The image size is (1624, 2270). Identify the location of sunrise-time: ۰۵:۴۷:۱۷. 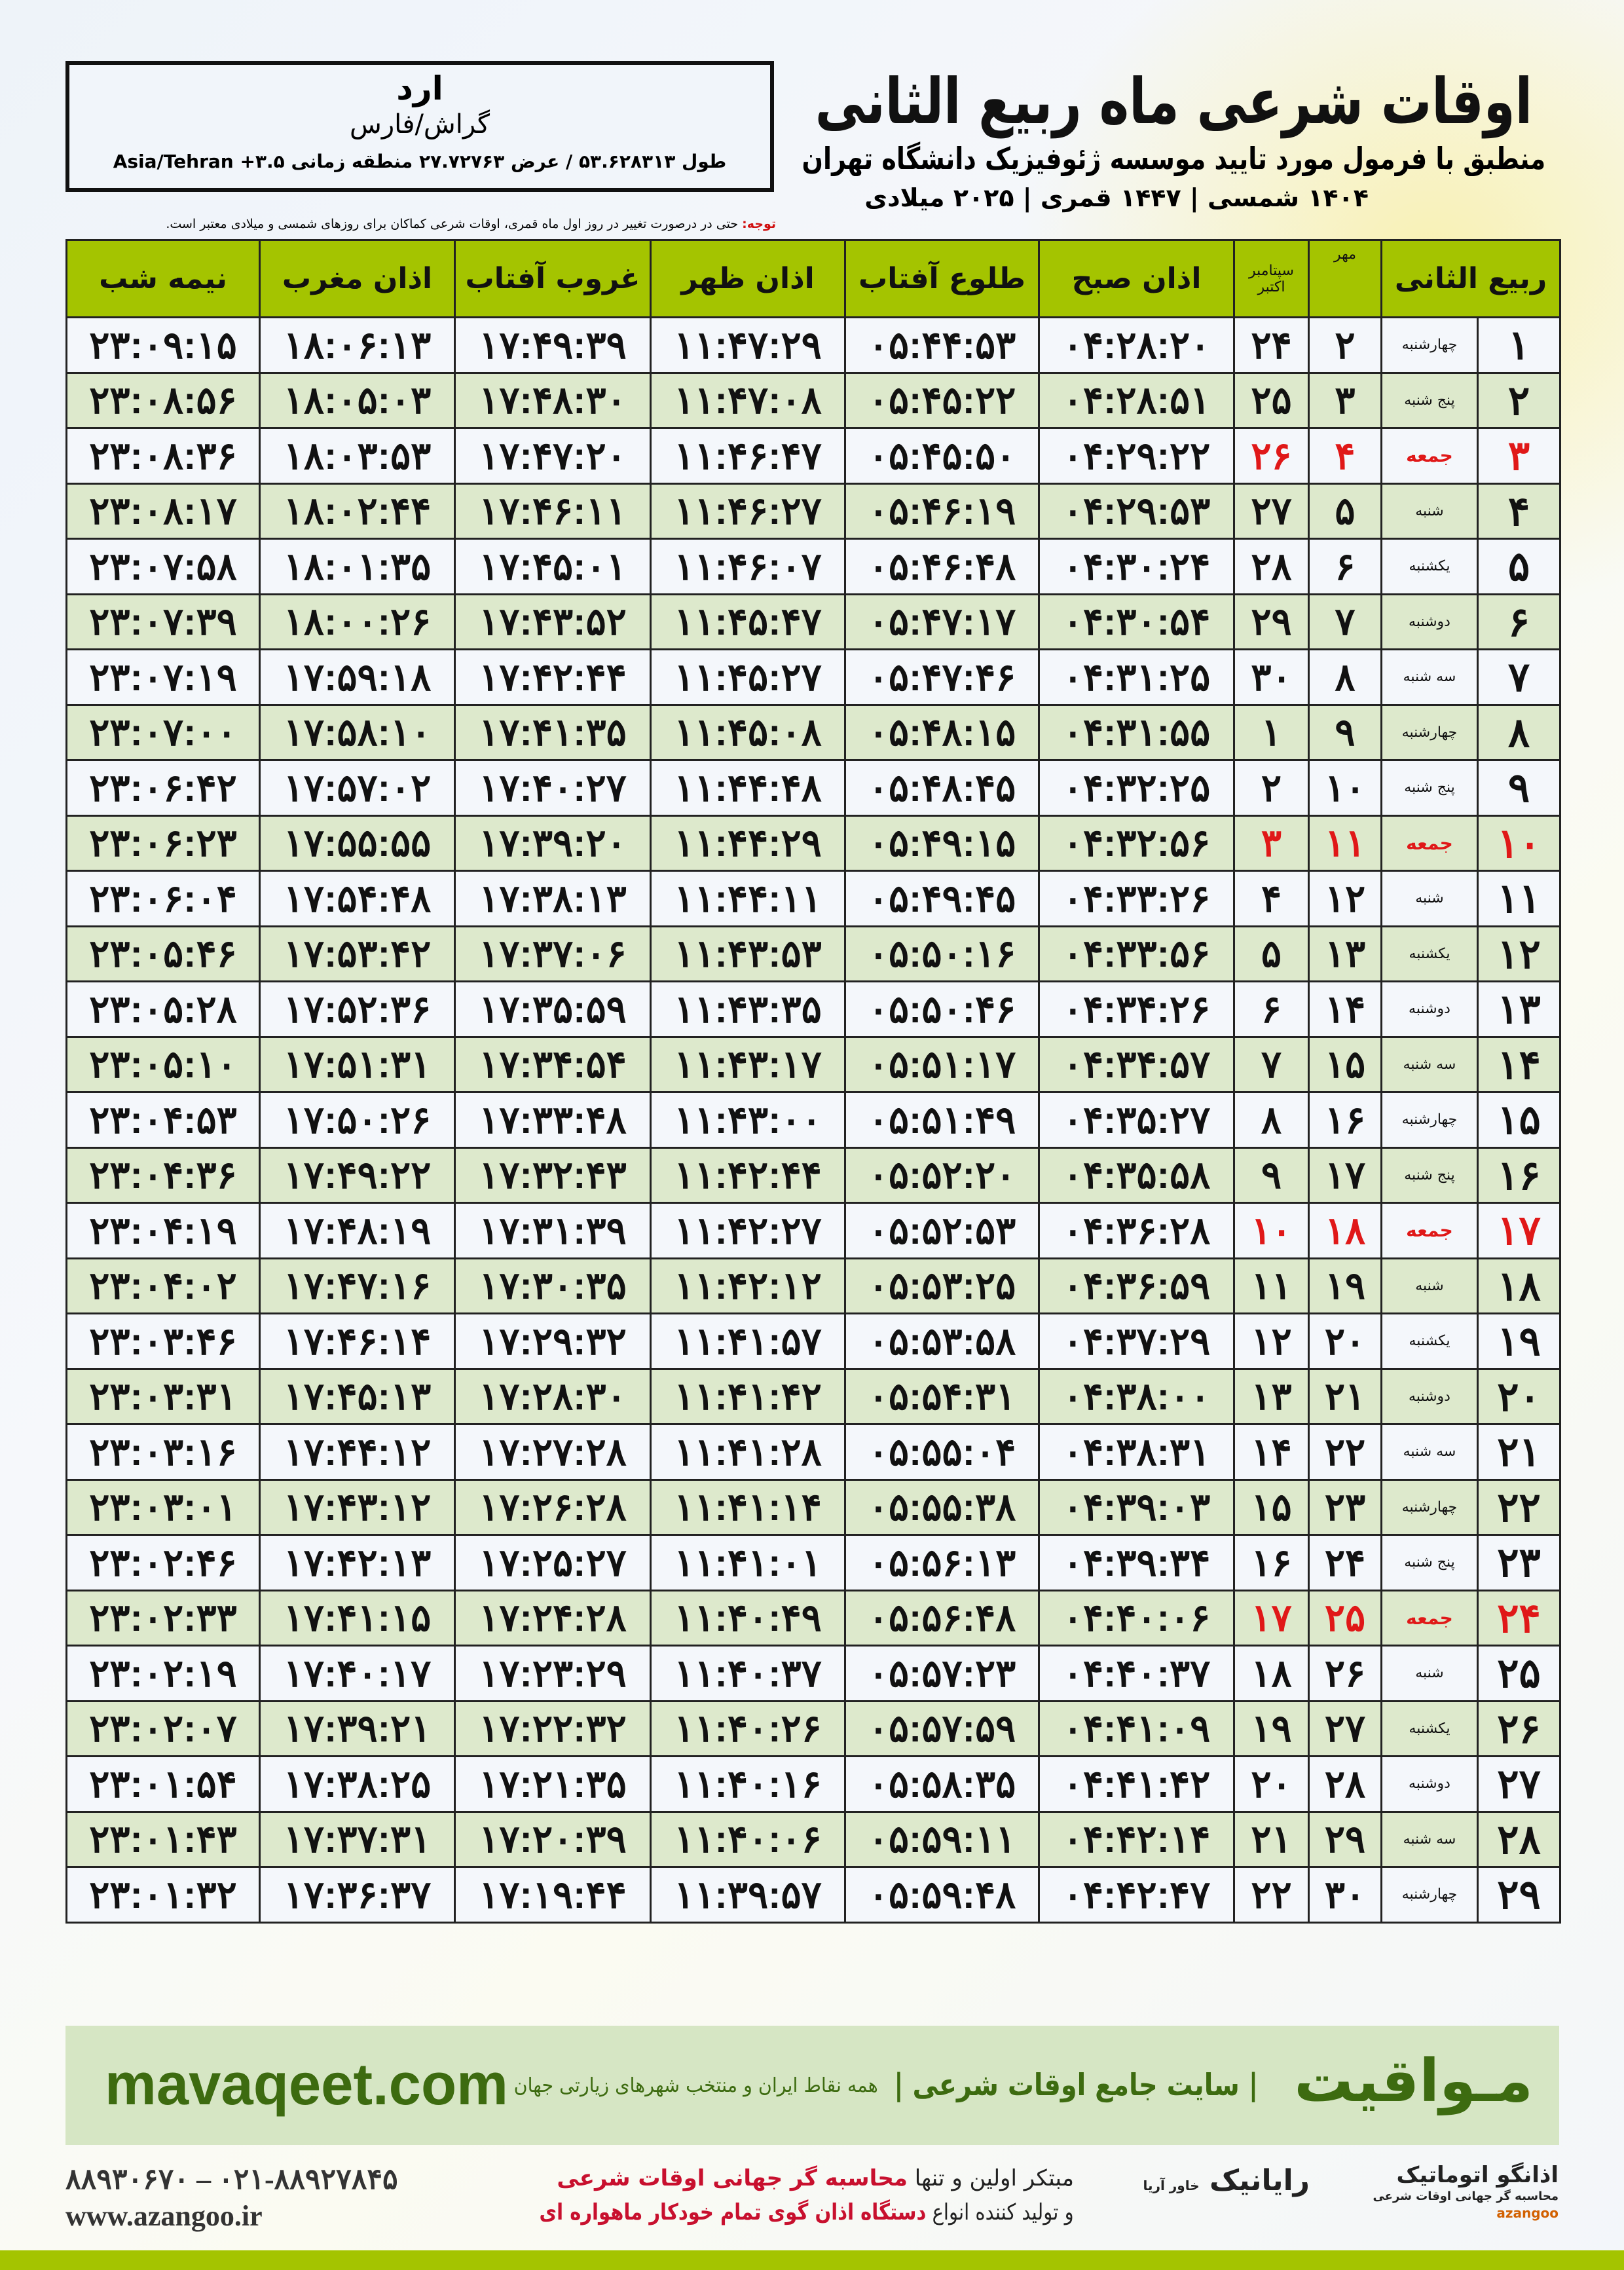
(942, 622).